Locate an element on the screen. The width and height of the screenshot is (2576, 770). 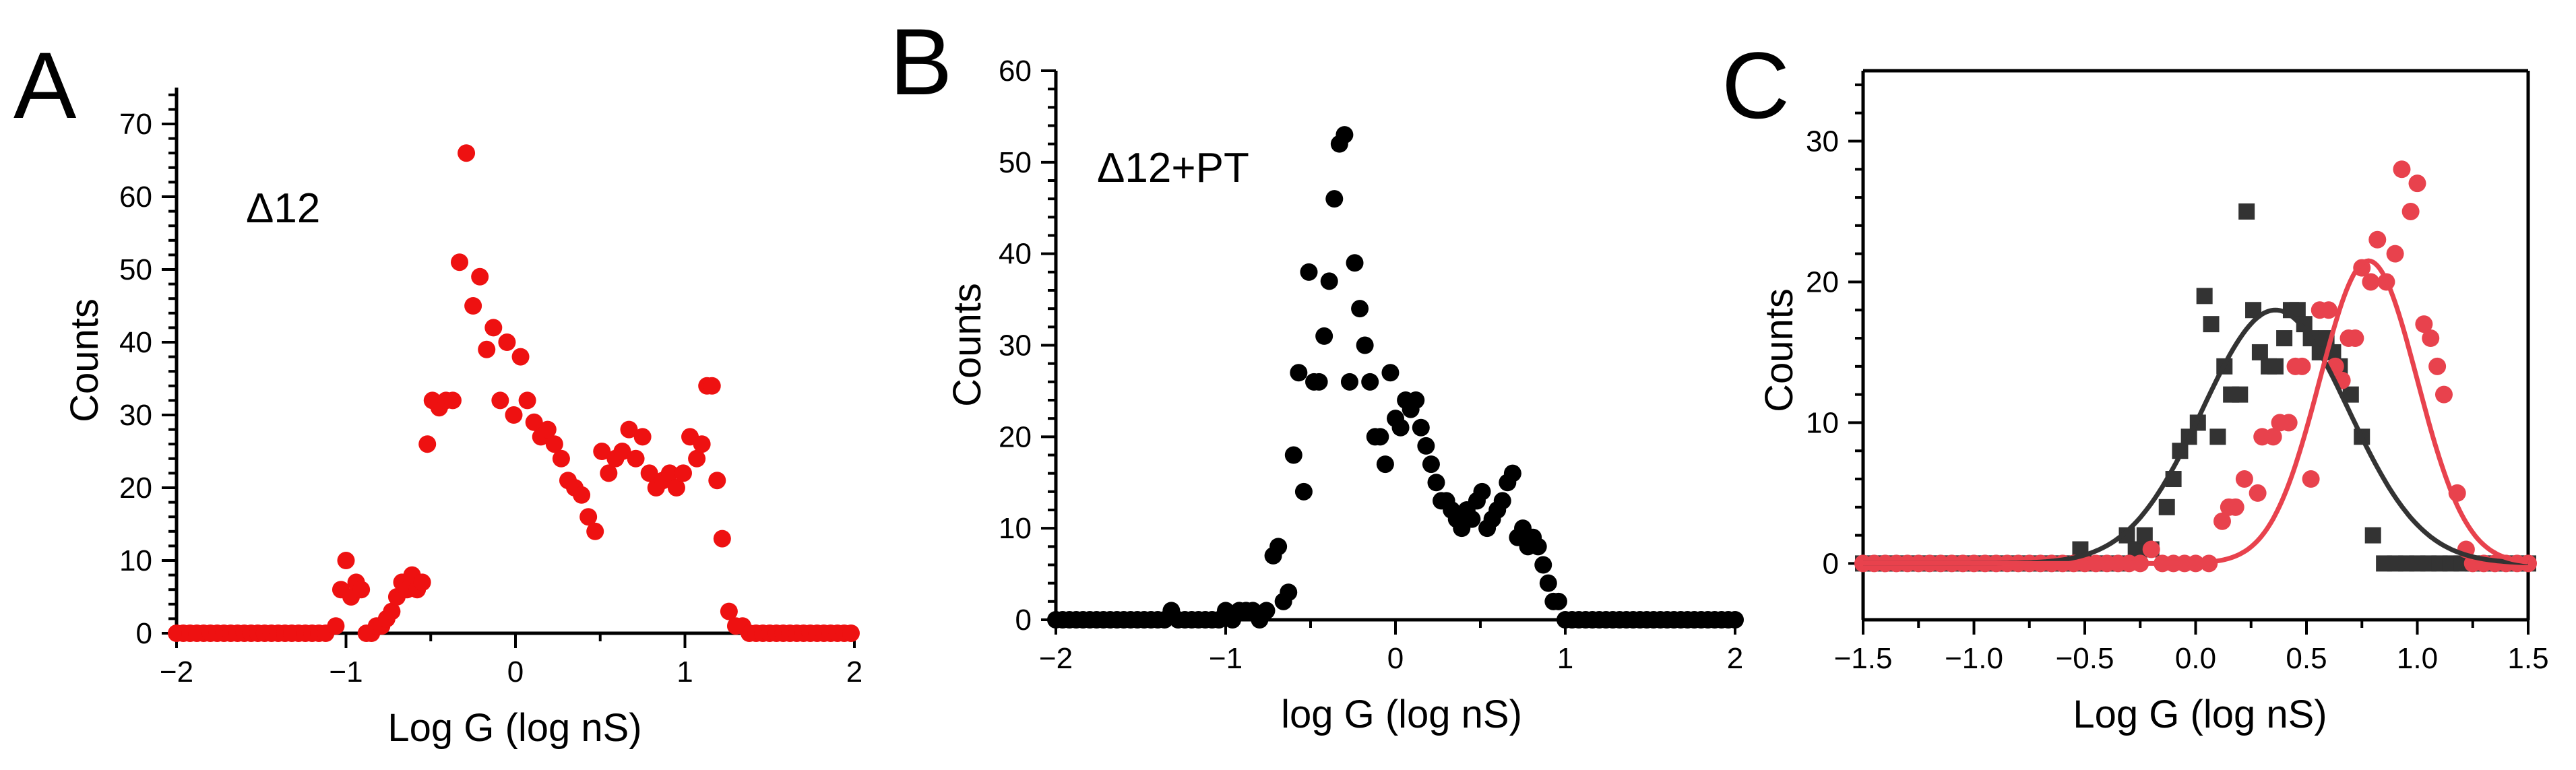
panel-b-x-tick-label: −1 is located at coordinates (1226, 658).